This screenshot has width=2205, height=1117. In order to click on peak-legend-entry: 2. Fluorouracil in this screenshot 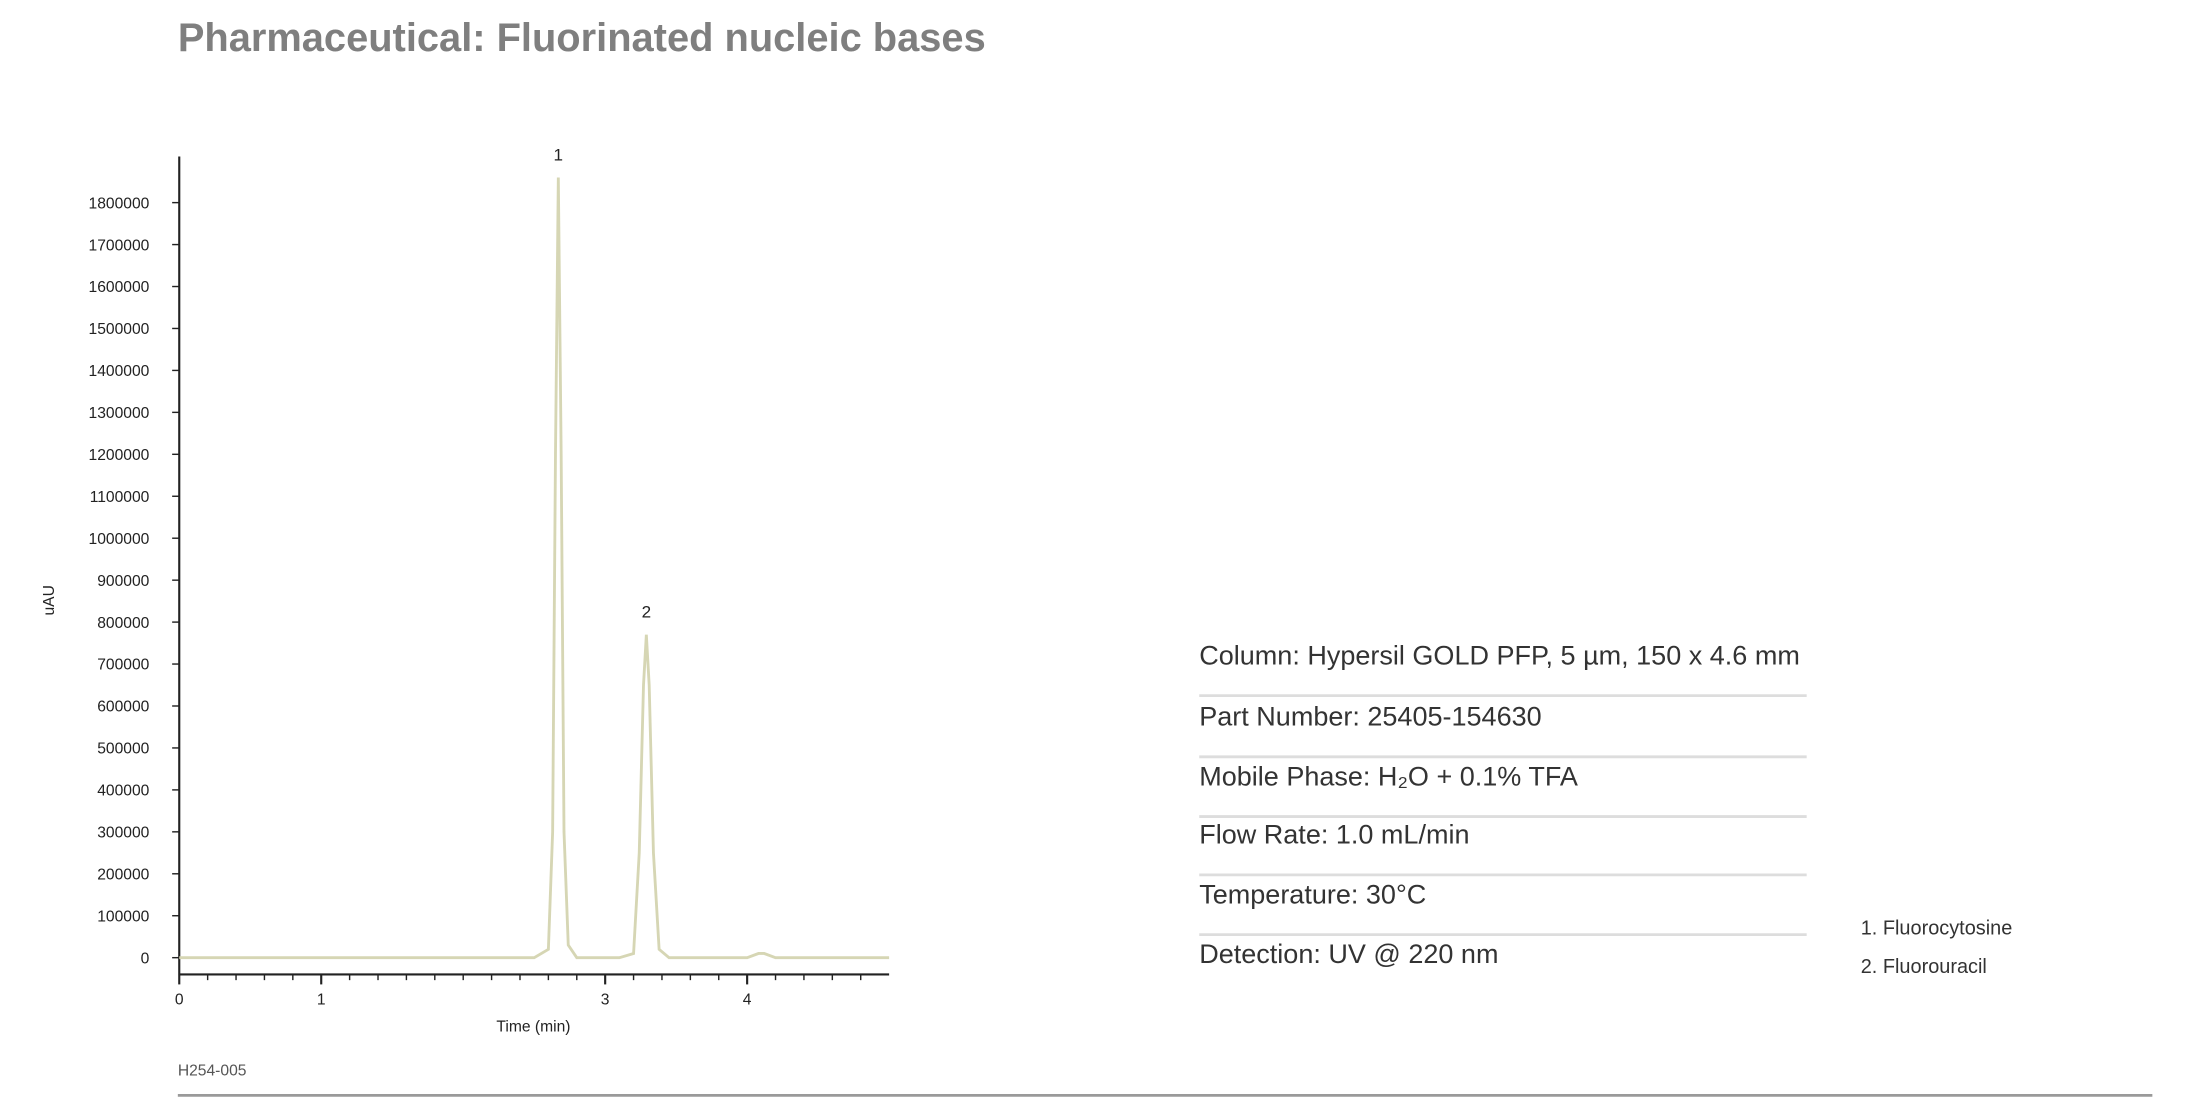, I will do `click(1924, 967)`.